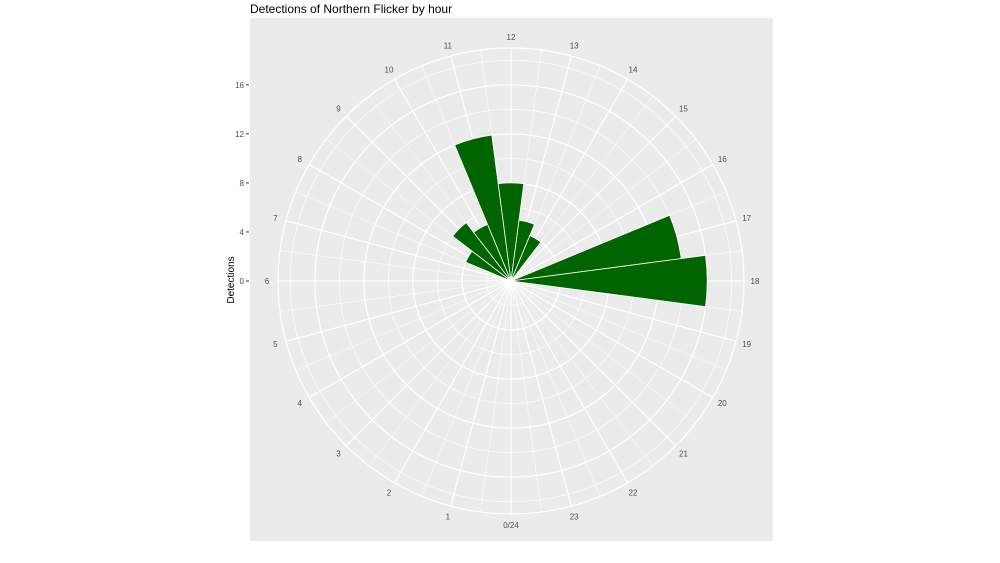 The width and height of the screenshot is (1000, 563). I want to click on hour-label: 8, so click(299, 159).